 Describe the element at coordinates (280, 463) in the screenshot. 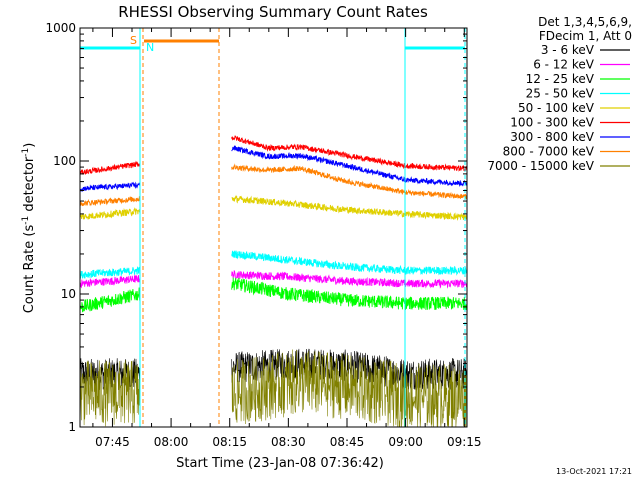

I see `x-axis-label: Start Time (23-Jan-08 07:36:42)` at that location.